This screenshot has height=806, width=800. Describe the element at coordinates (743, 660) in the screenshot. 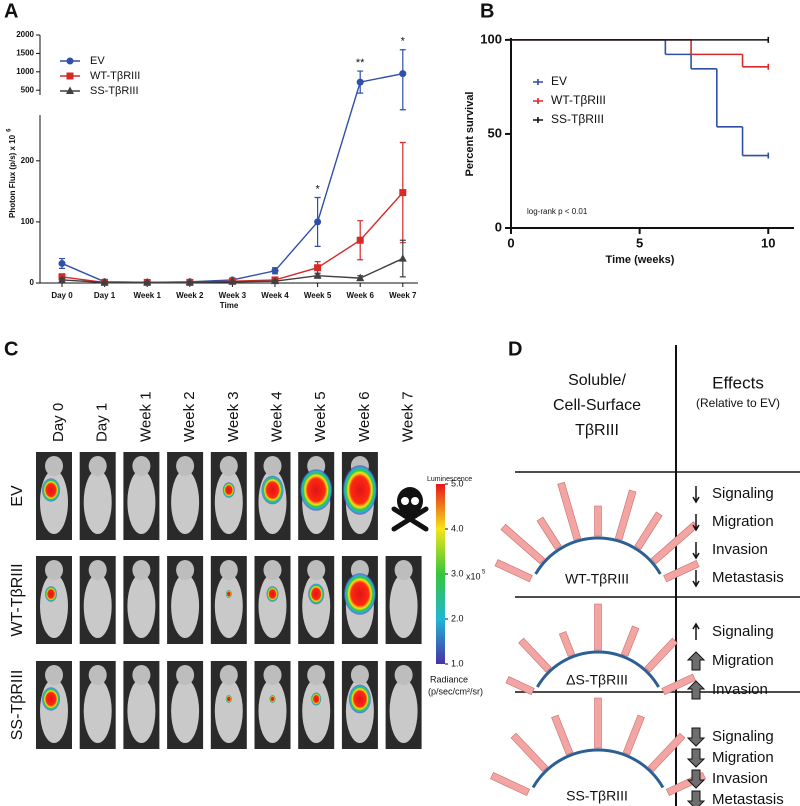

I see `effect-text: Migration` at that location.